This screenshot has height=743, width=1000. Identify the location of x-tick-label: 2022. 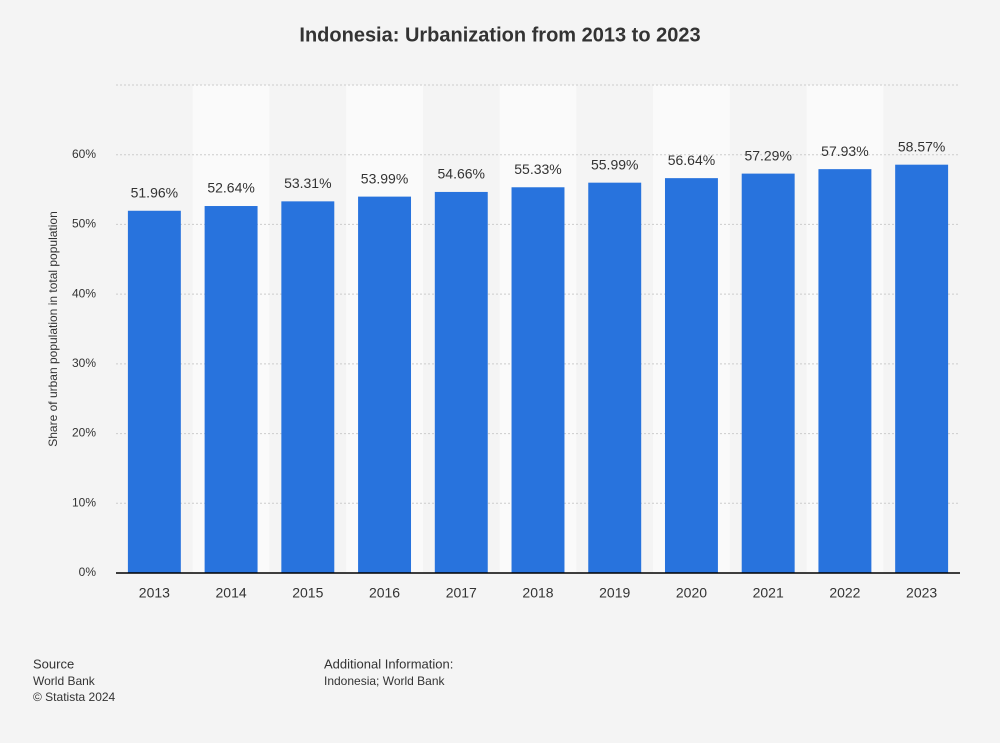
(844, 593).